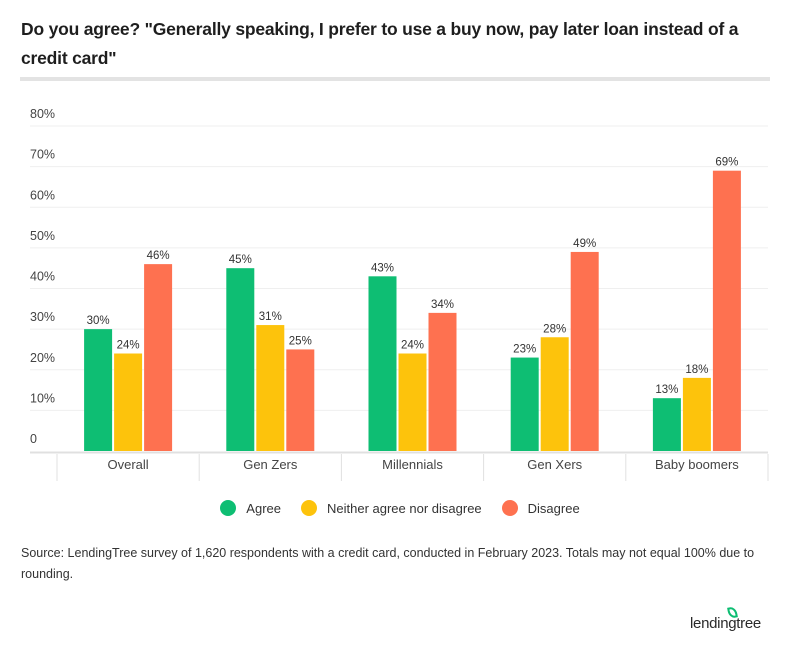  I want to click on y-tick-label: 60%, so click(42, 195).